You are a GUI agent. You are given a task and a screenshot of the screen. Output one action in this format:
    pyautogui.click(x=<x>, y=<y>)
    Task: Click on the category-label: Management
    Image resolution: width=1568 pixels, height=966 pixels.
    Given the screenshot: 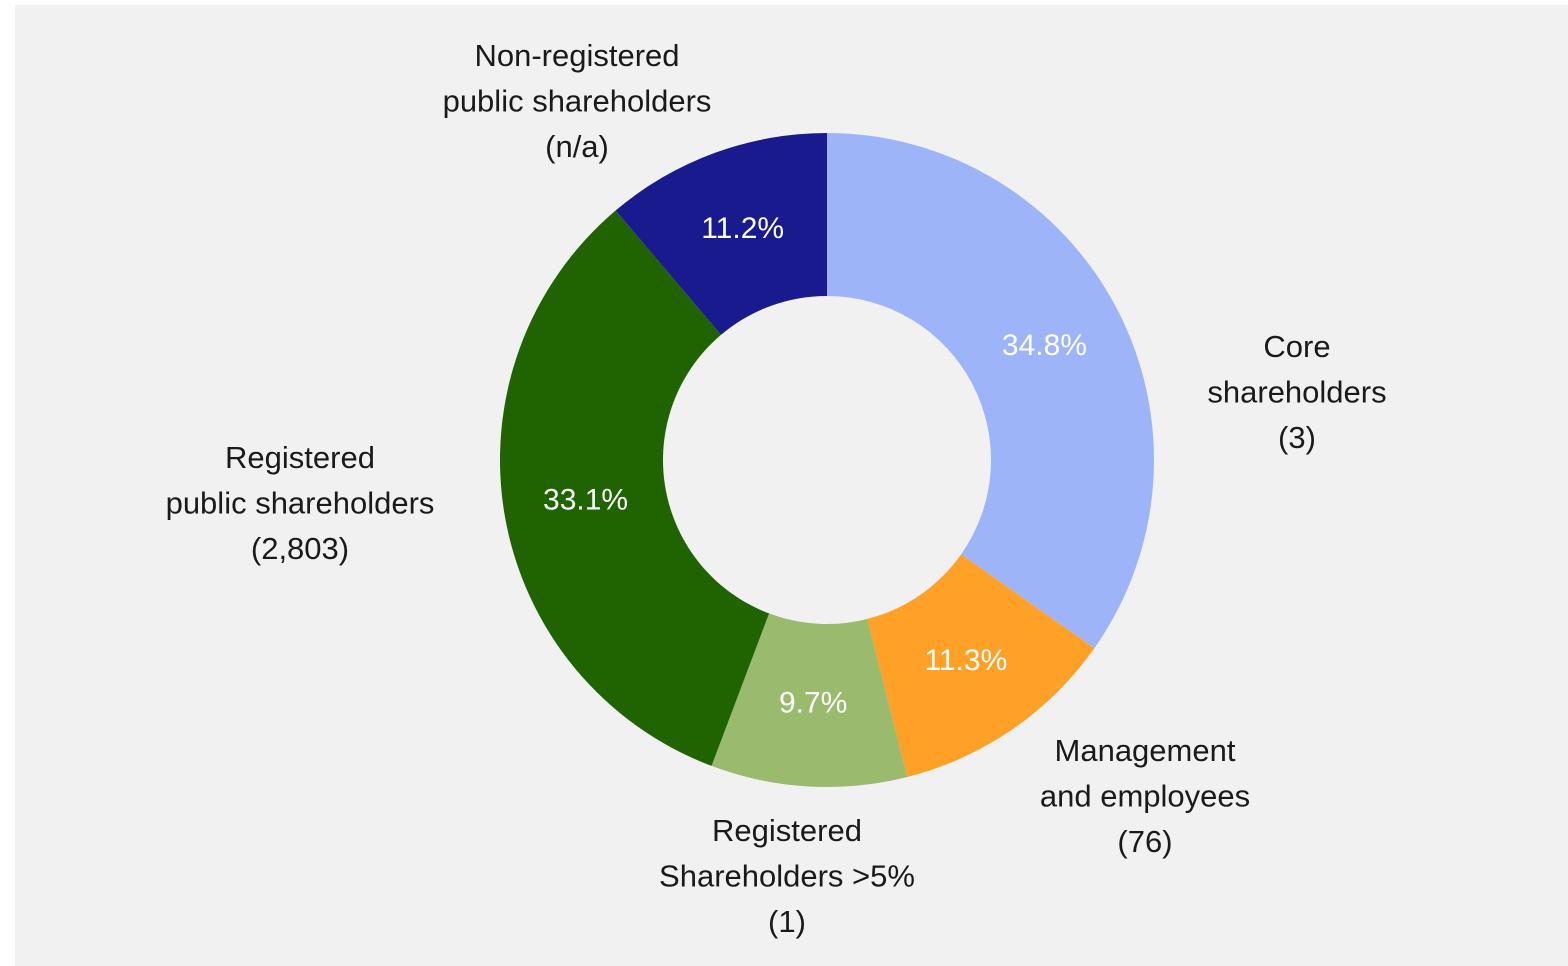 What is the action you would take?
    pyautogui.click(x=1145, y=750)
    